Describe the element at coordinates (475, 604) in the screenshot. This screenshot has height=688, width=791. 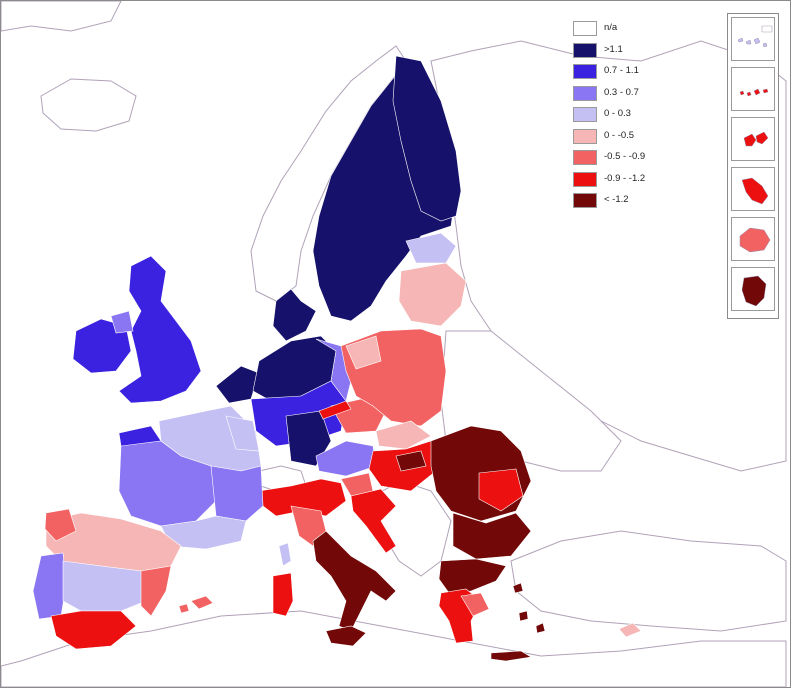
I see `region-greece-mid` at that location.